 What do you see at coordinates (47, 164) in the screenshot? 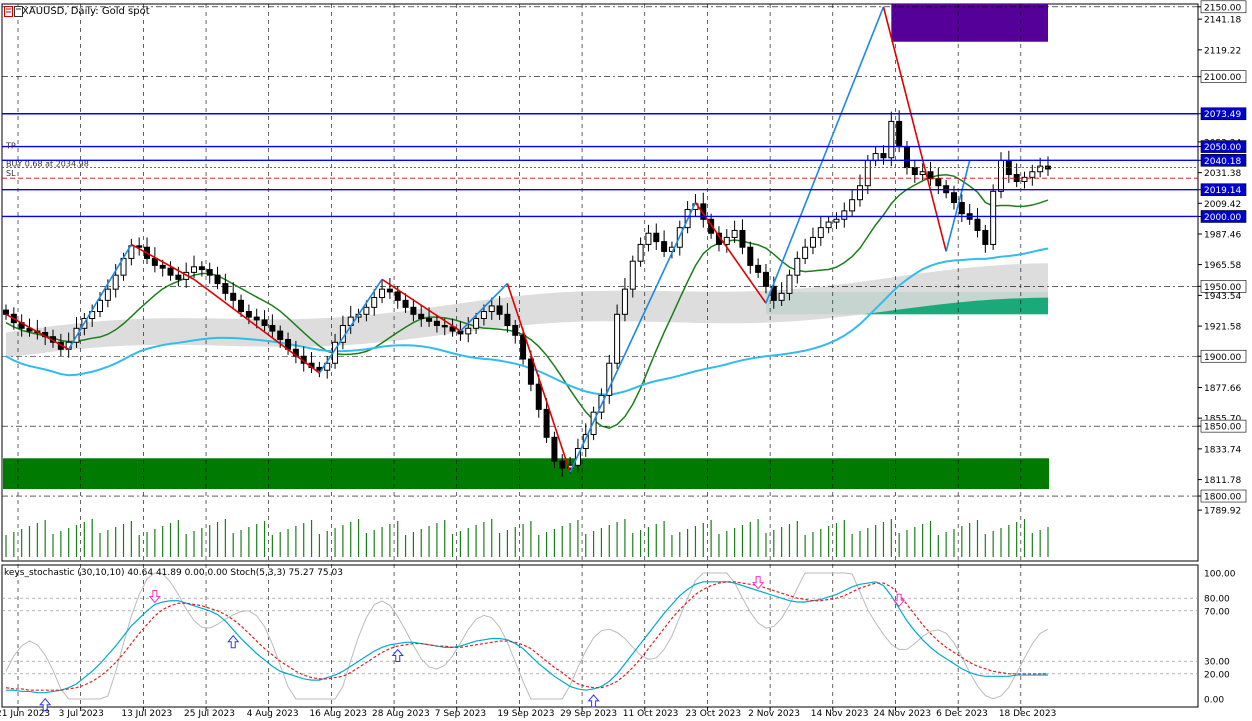
I see `entry-label: BUY 0.68 at 2034.98` at bounding box center [47, 164].